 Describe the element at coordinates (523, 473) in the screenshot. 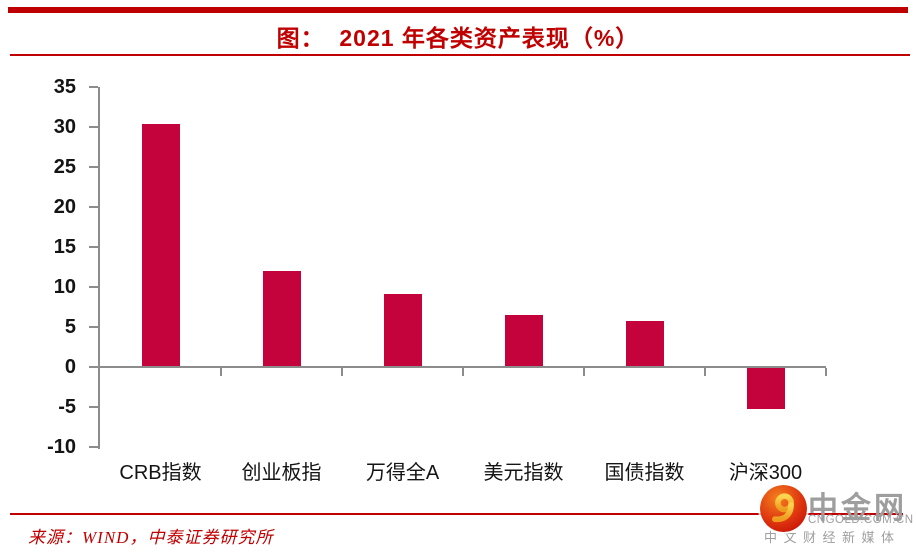

I see `x-tick-label: 美元指数` at that location.